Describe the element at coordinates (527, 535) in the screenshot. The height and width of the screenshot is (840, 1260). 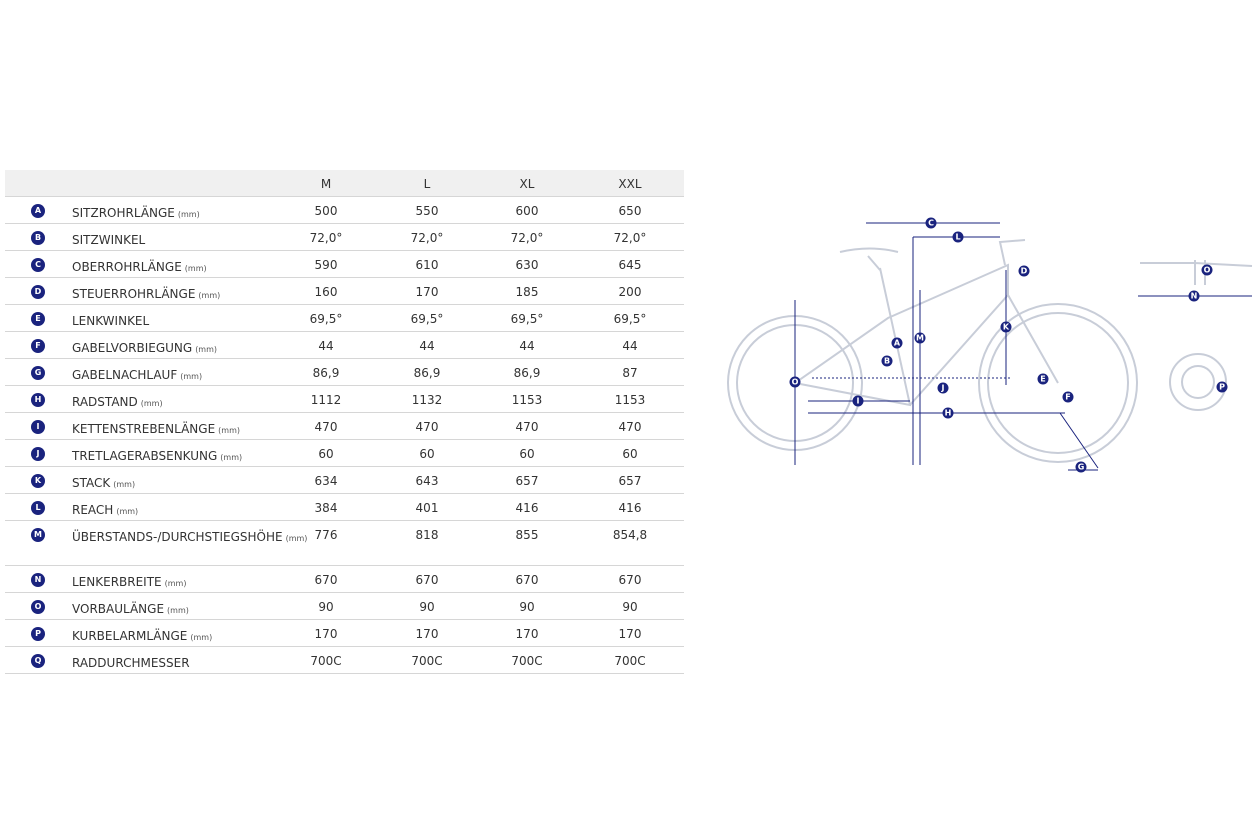
I see `value-cell: 855` at that location.